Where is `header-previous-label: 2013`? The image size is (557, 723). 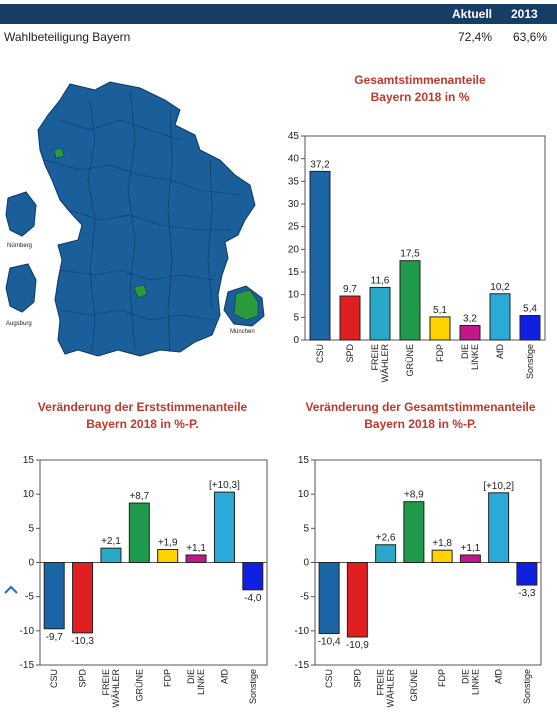
header-previous-label: 2013 is located at coordinates (524, 14).